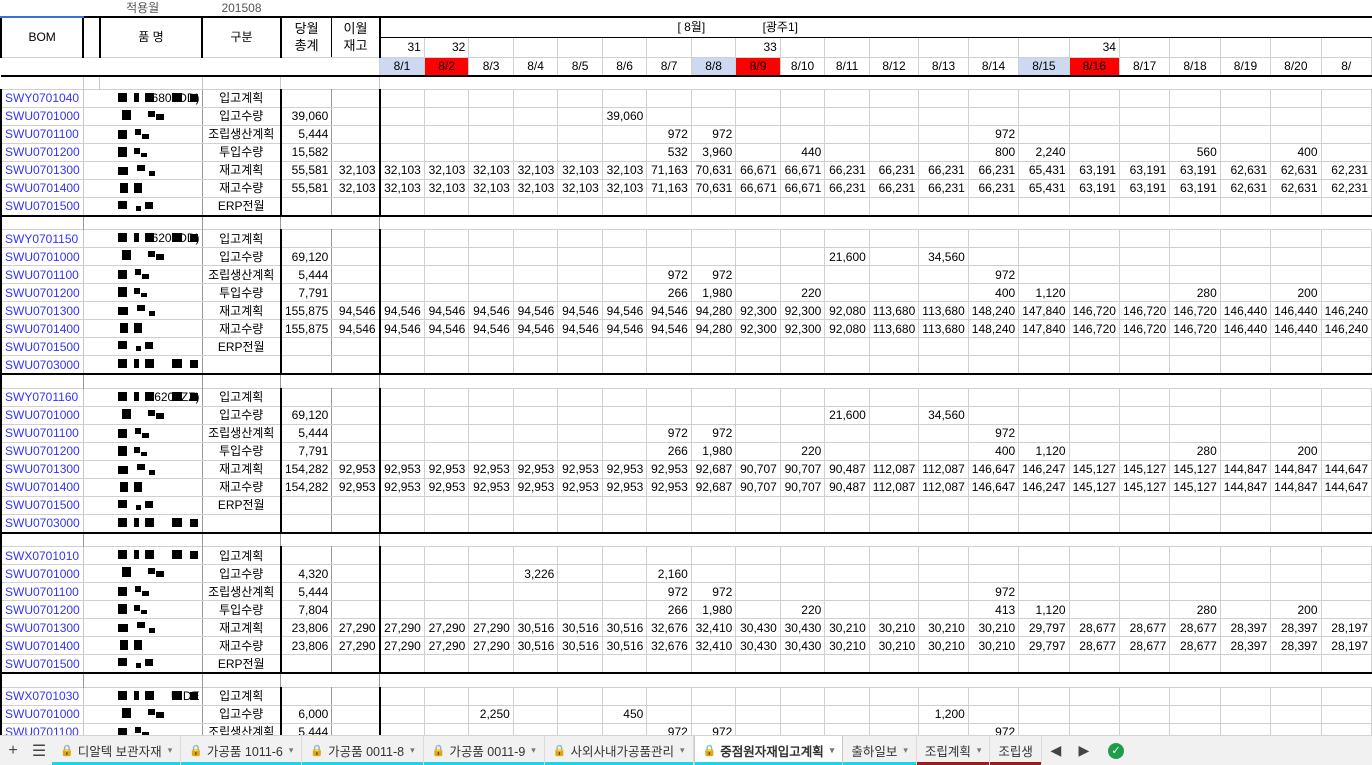  What do you see at coordinates (669, 627) in the screenshot?
I see `day-value-cell: 32,676` at bounding box center [669, 627].